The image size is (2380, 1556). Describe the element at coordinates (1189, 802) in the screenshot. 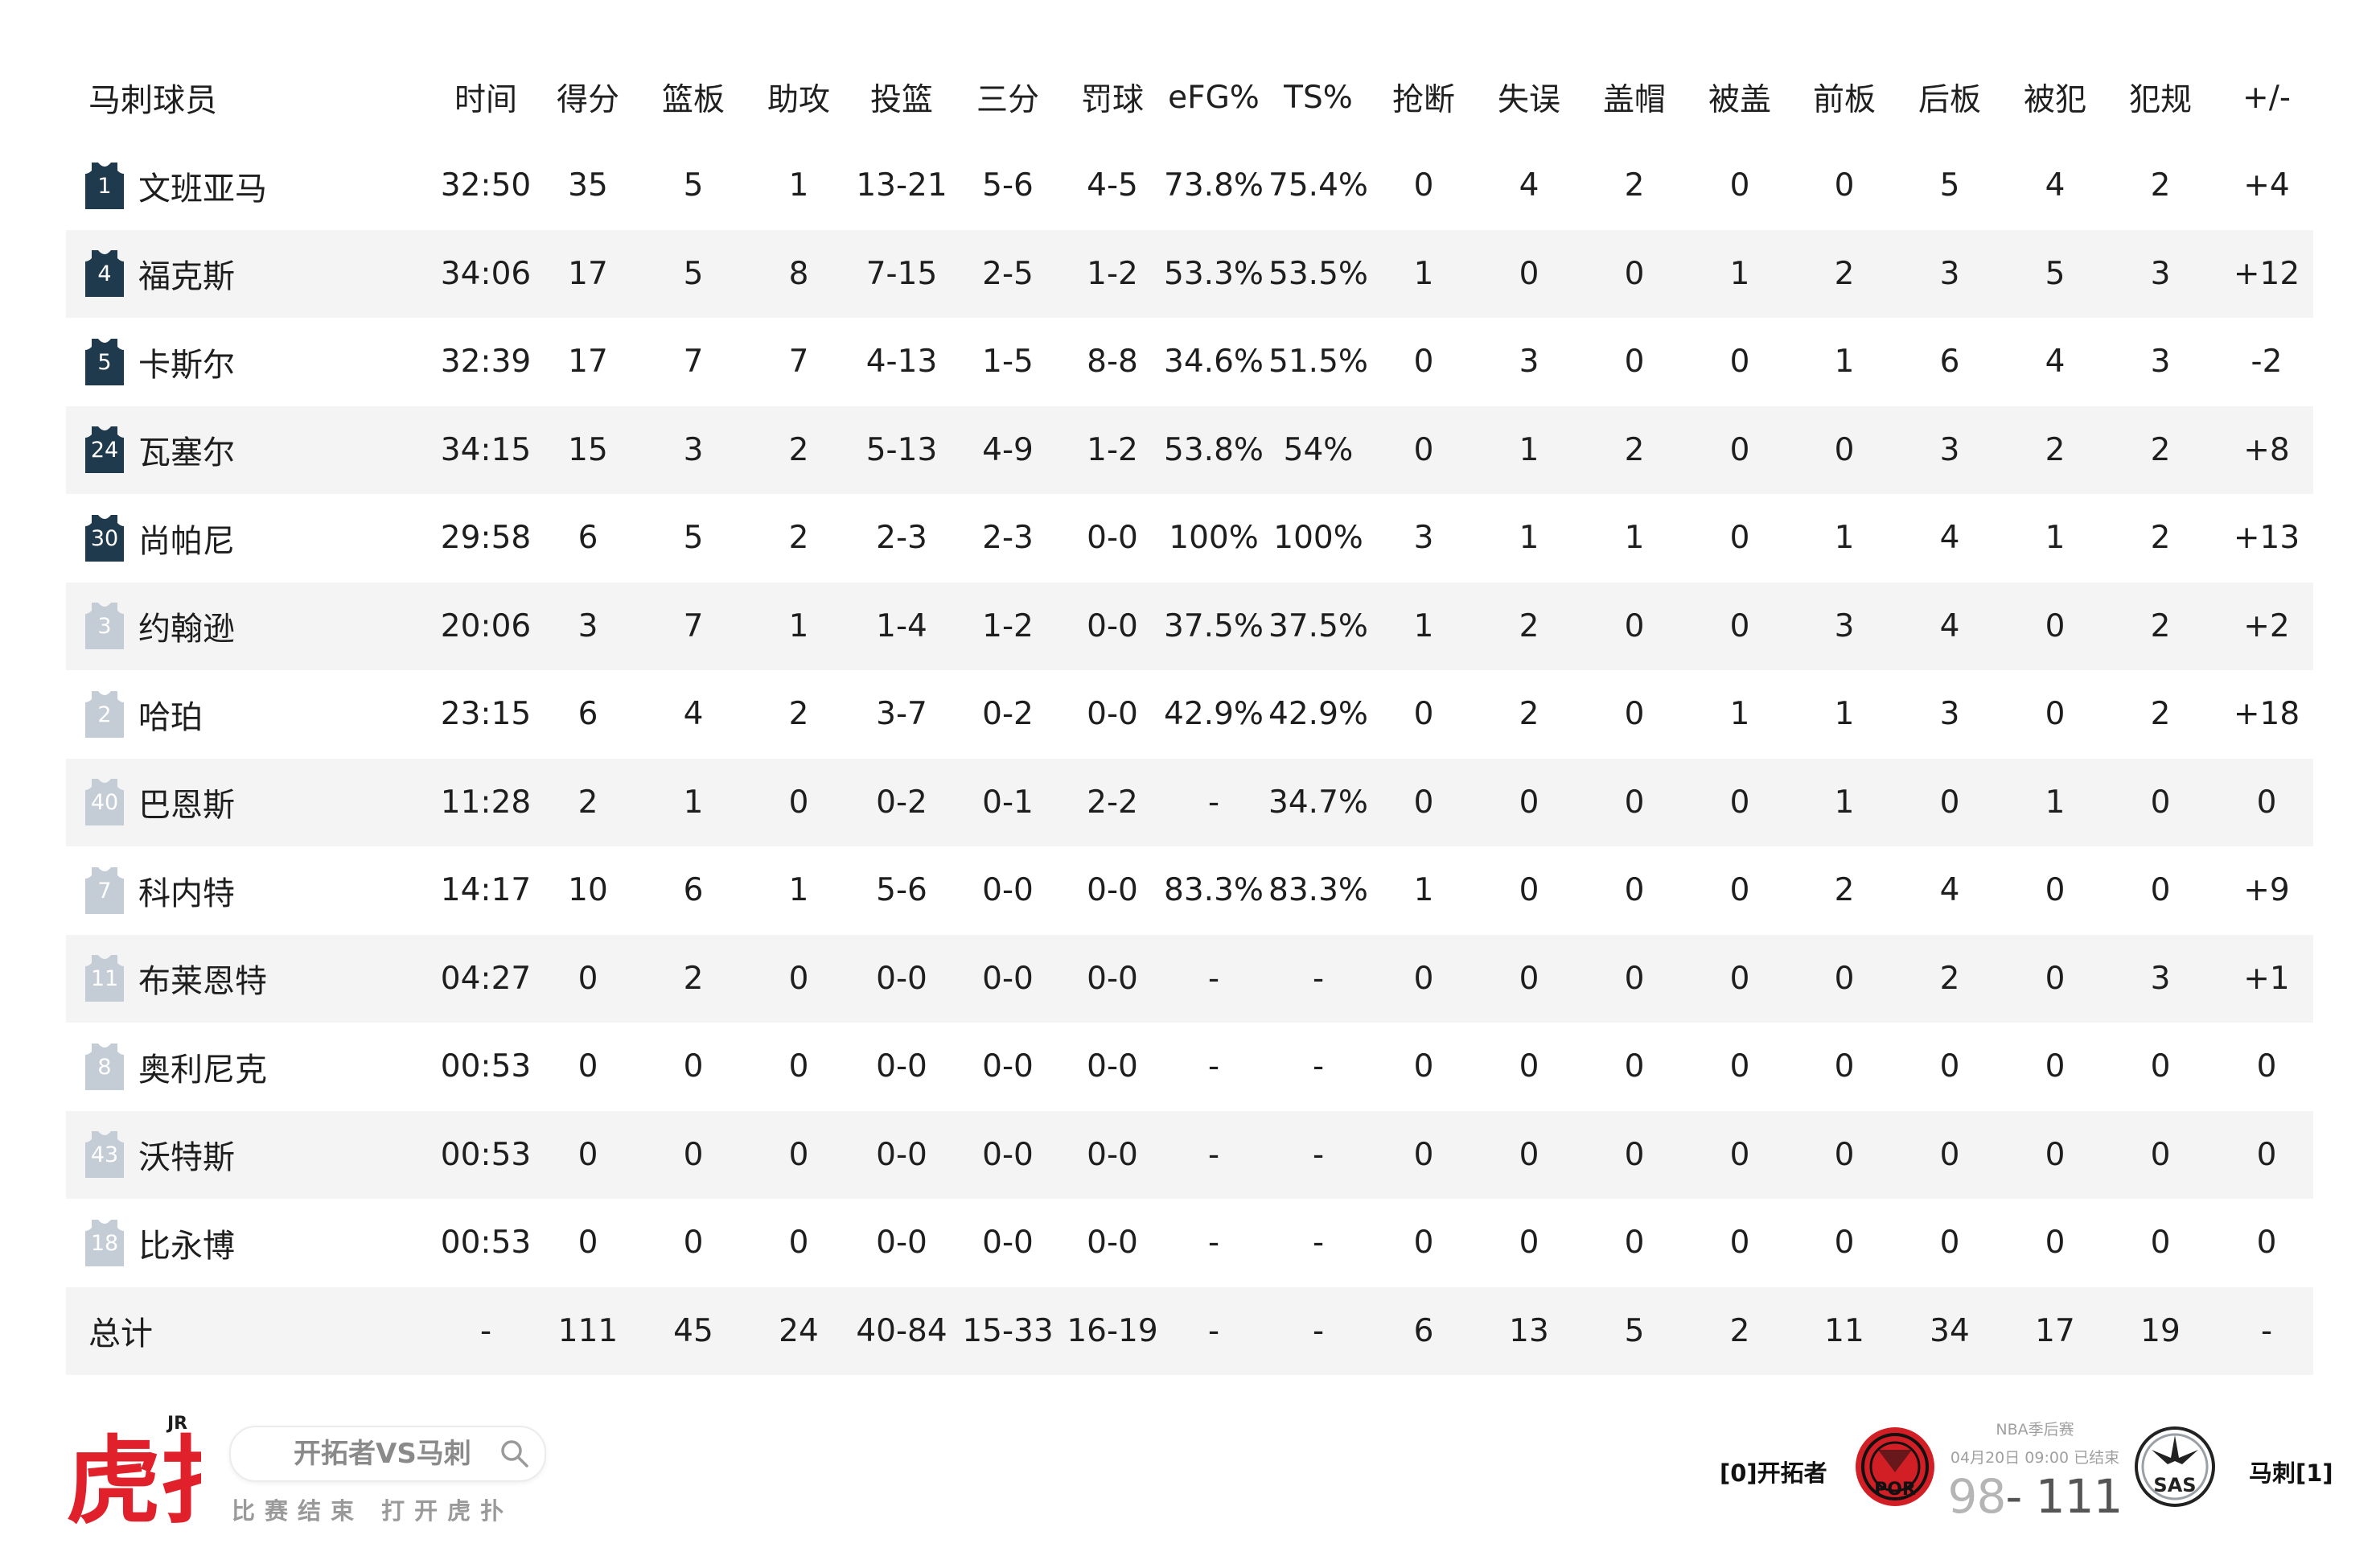

I see `player-row: 40 巴恩斯 11:28 2 1 0 0-2 0-1 2-2 - 34.7% 0 0 0 0 1 0 1 0 0` at that location.